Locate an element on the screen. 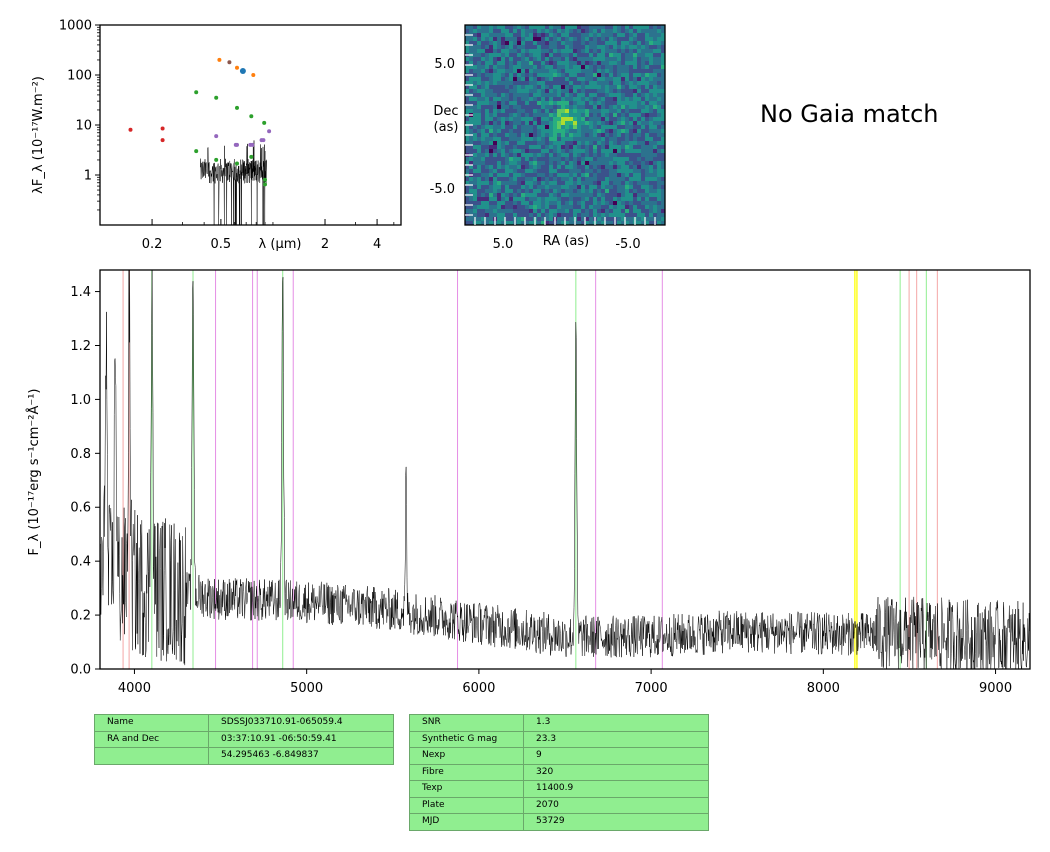 The image size is (1050, 852). info-row-right: Nexp 9 is located at coordinates (559, 756).